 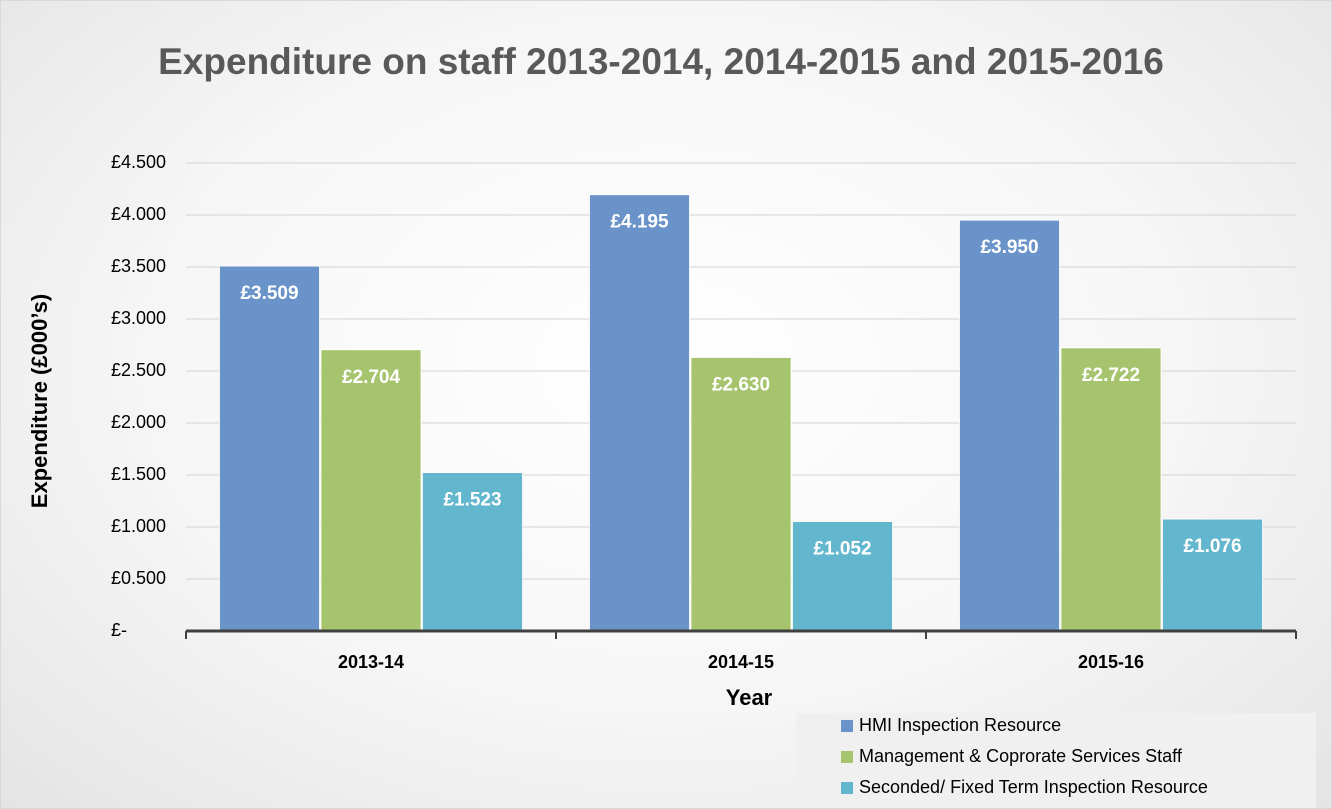 What do you see at coordinates (371, 662) in the screenshot?
I see `x-tick-label: 2013-14` at bounding box center [371, 662].